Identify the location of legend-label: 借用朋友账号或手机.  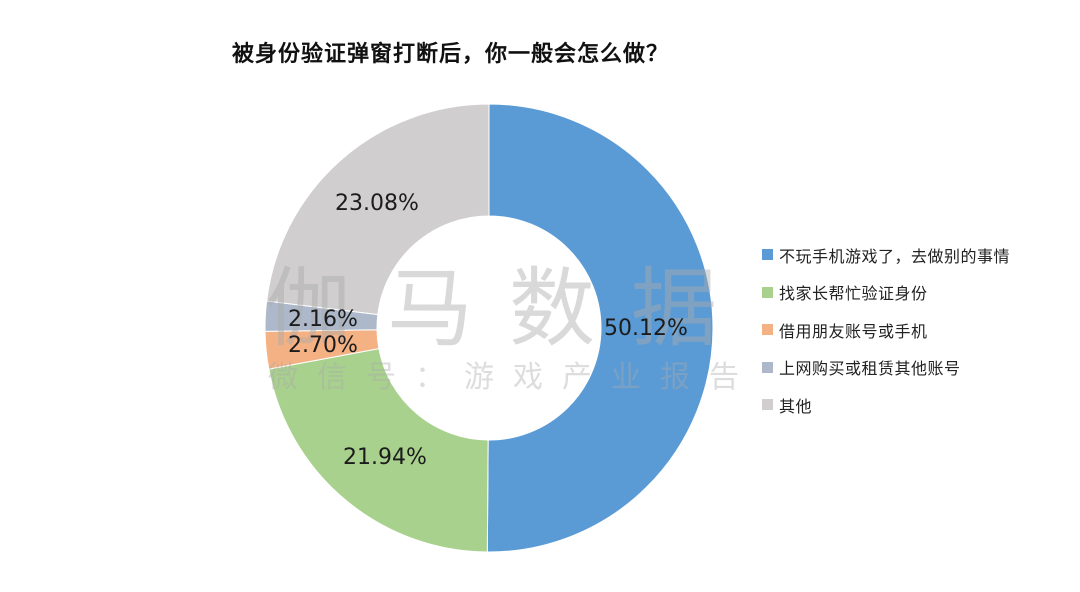
(853, 331).